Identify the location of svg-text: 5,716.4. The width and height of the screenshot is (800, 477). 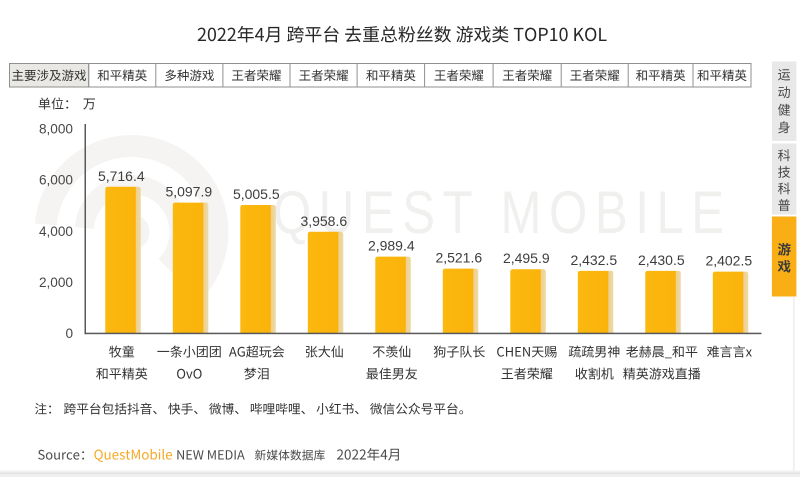
(121, 176).